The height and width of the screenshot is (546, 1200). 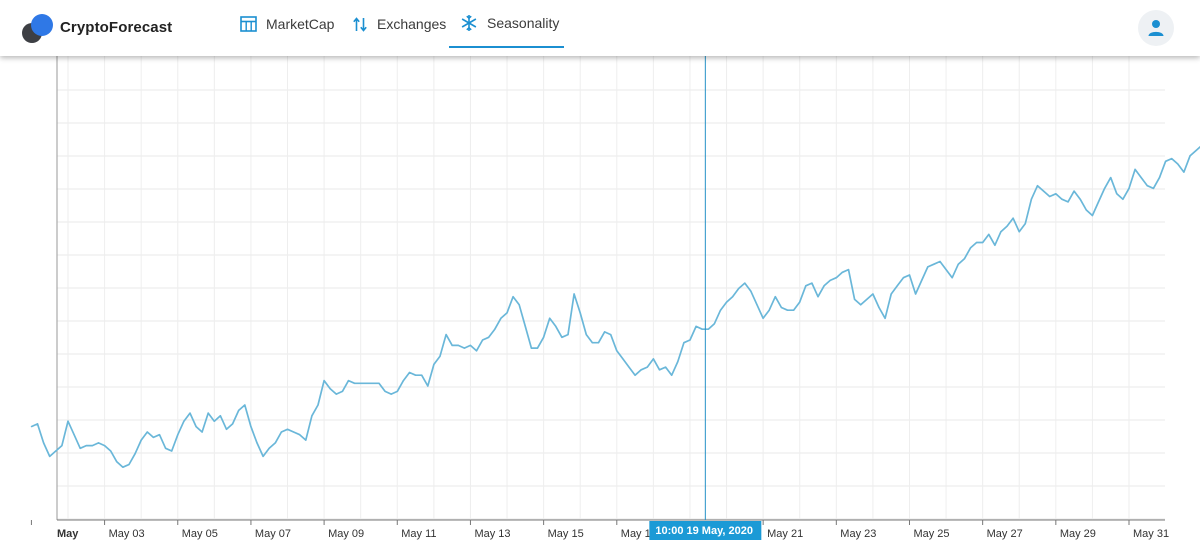 I want to click on x-tick-label: May 03, so click(x=127, y=534).